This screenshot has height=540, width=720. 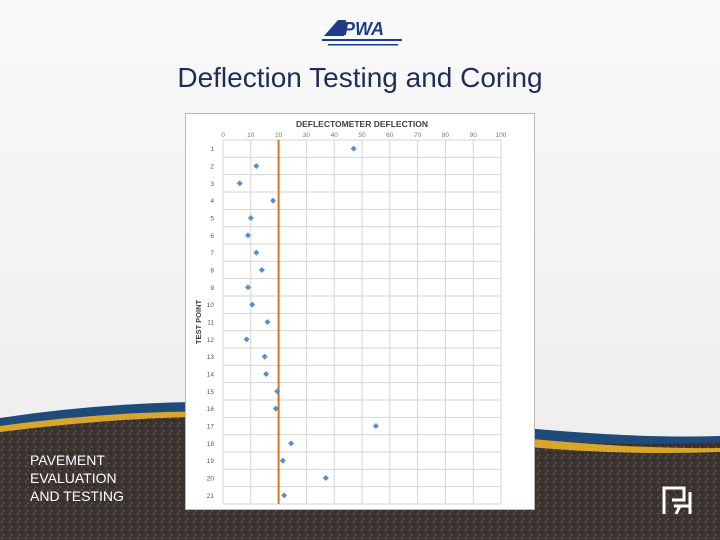 What do you see at coordinates (211, 392) in the screenshot?
I see `y-tick-label: 15` at bounding box center [211, 392].